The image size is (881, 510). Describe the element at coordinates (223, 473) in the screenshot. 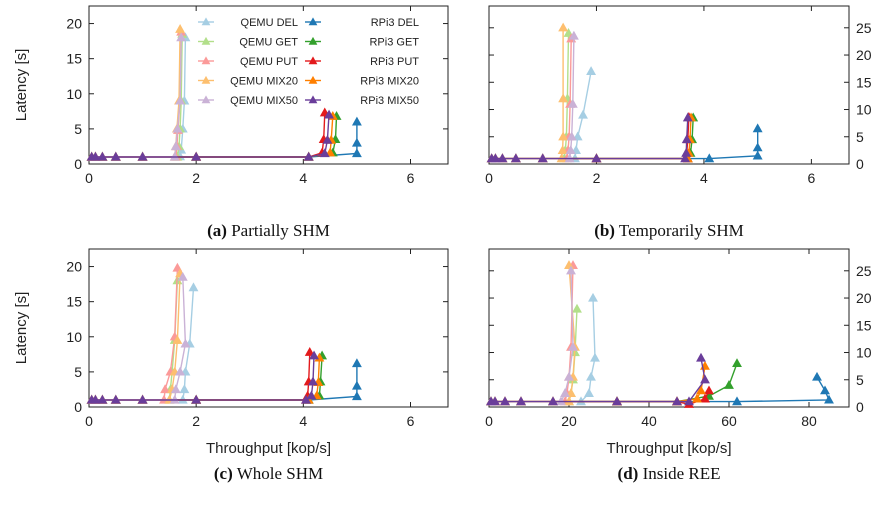

I see `caption-label: (c)` at that location.